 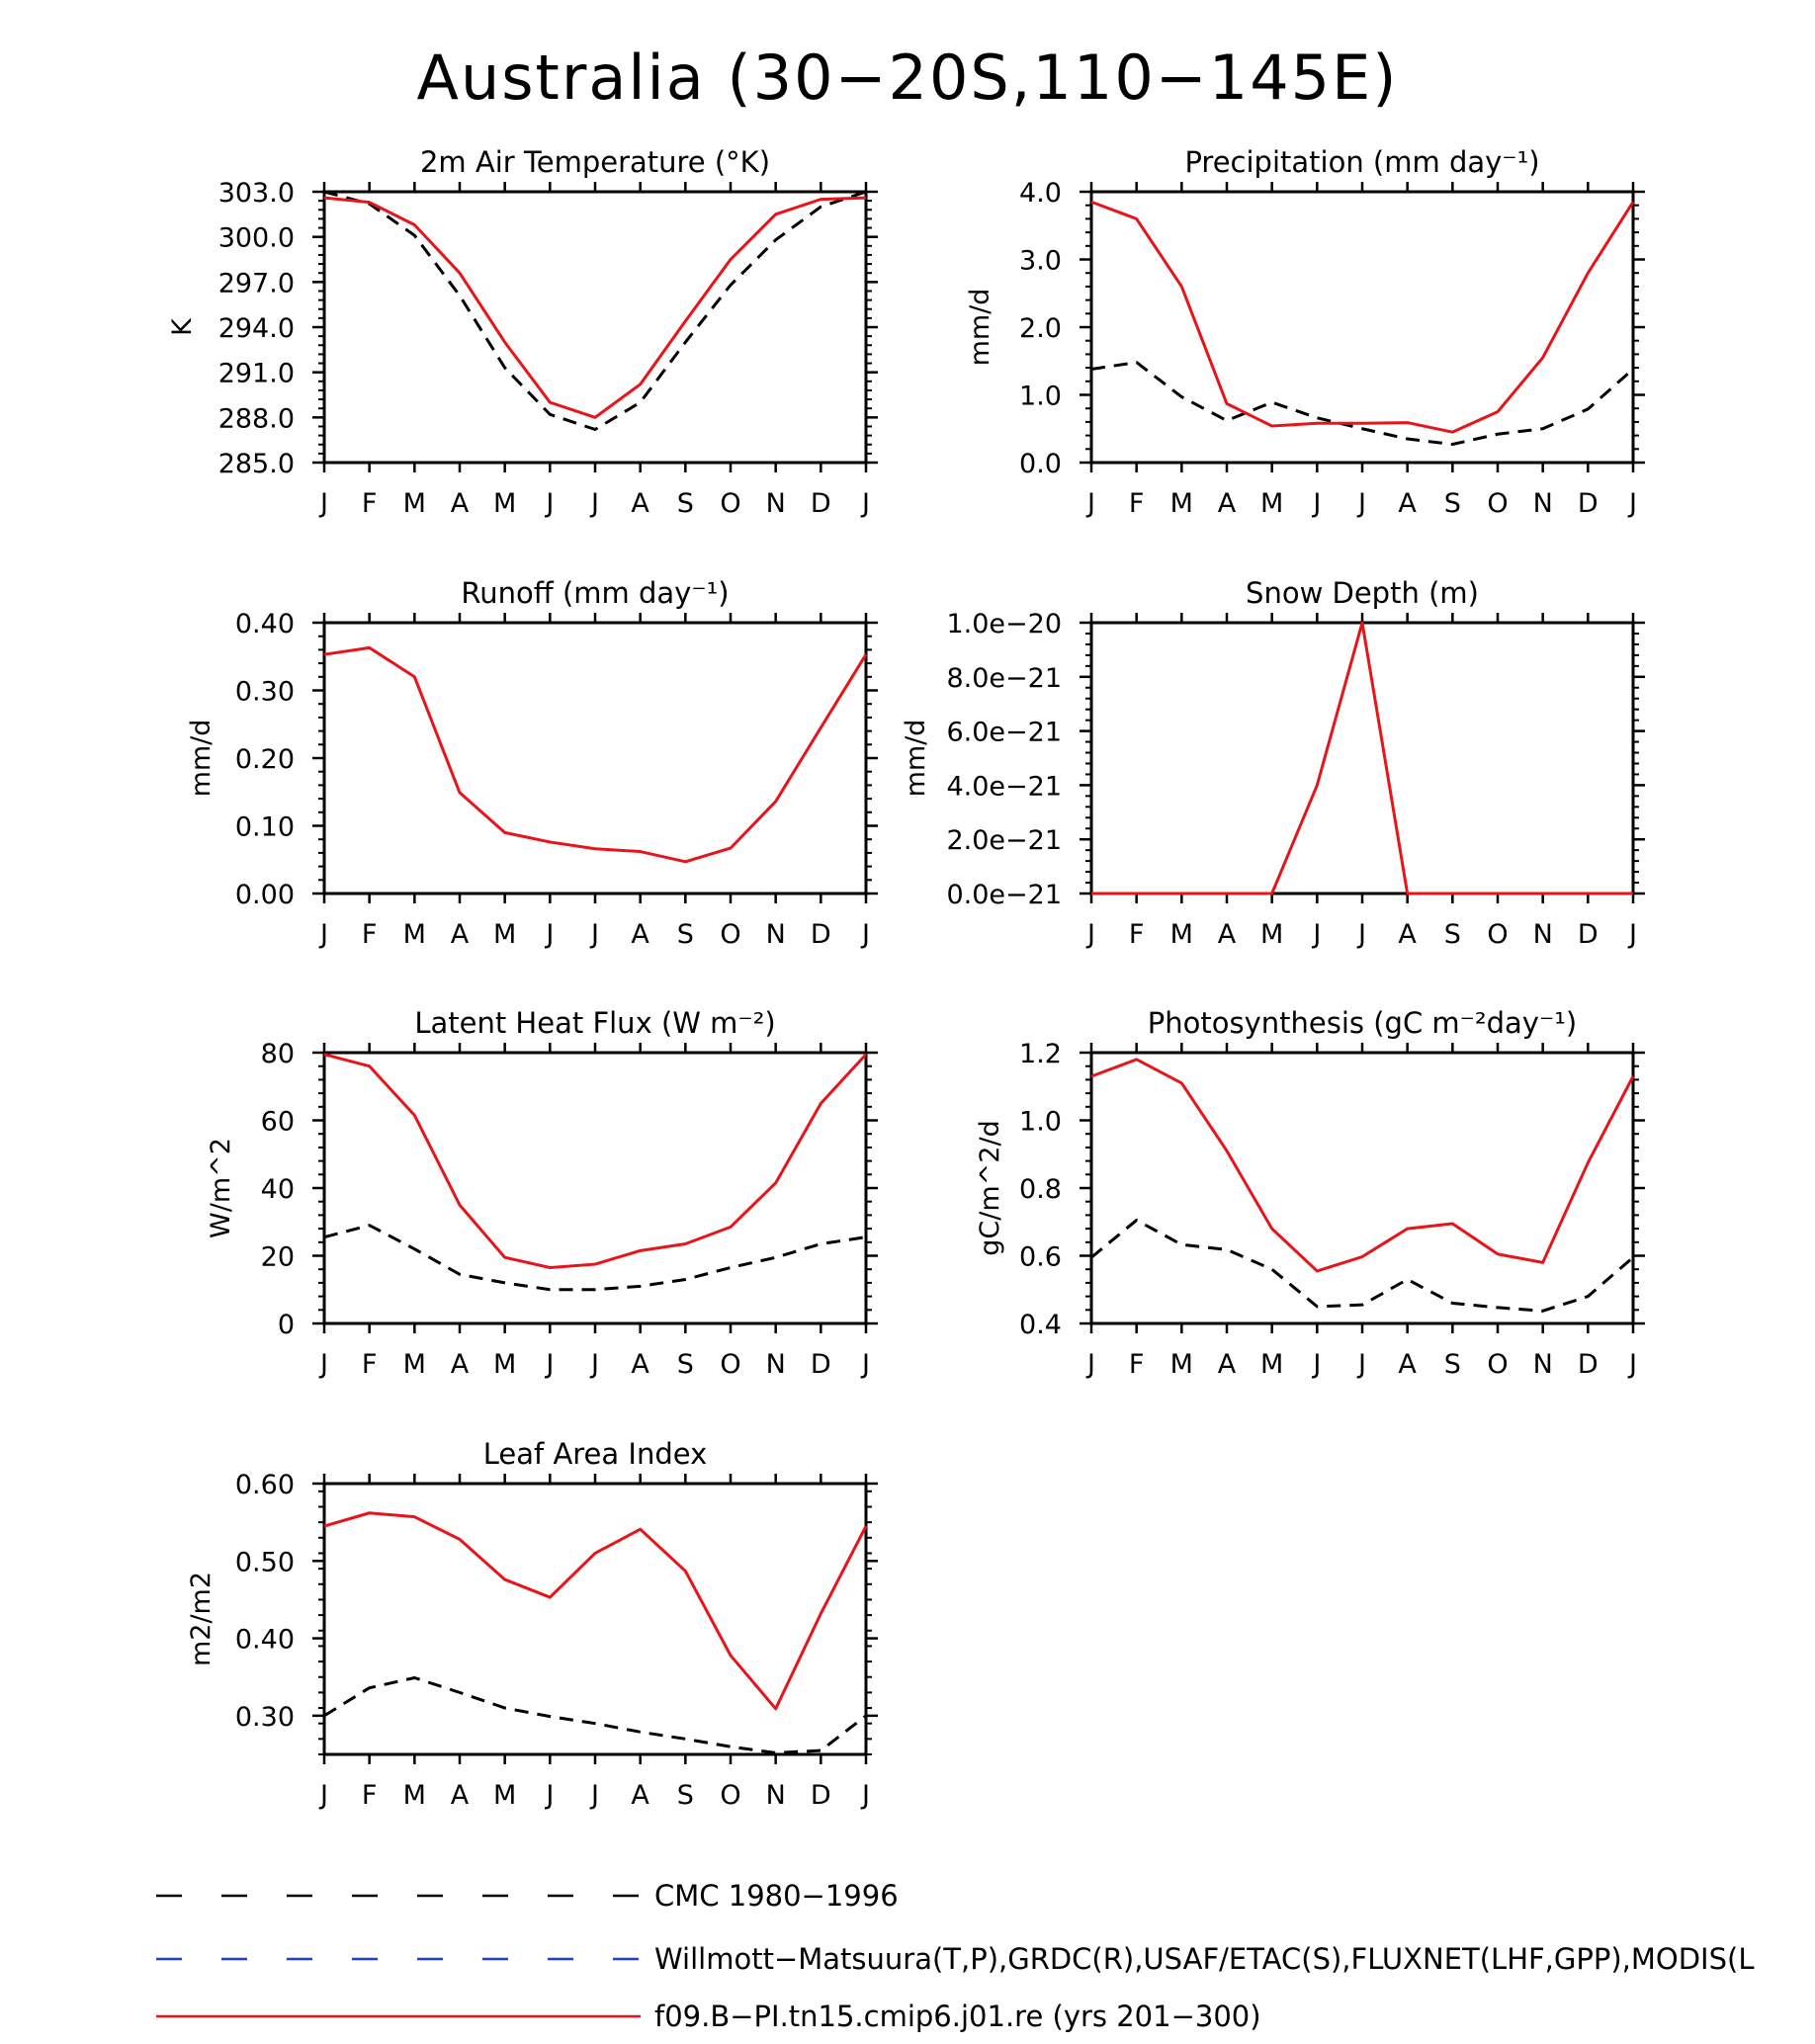 I want to click on y-tick-label: 80, so click(x=278, y=1054).